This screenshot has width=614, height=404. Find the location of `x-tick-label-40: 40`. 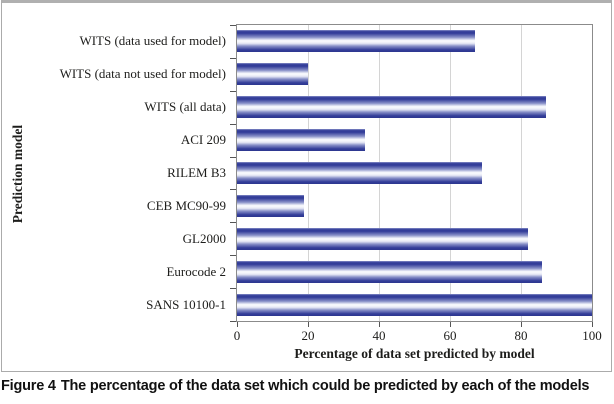

x-tick-label-40: 40 is located at coordinates (379, 335).